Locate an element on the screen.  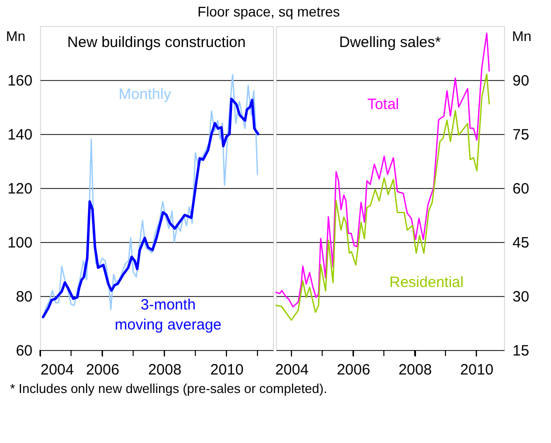
text: New buildings construction is located at coordinates (156, 42).